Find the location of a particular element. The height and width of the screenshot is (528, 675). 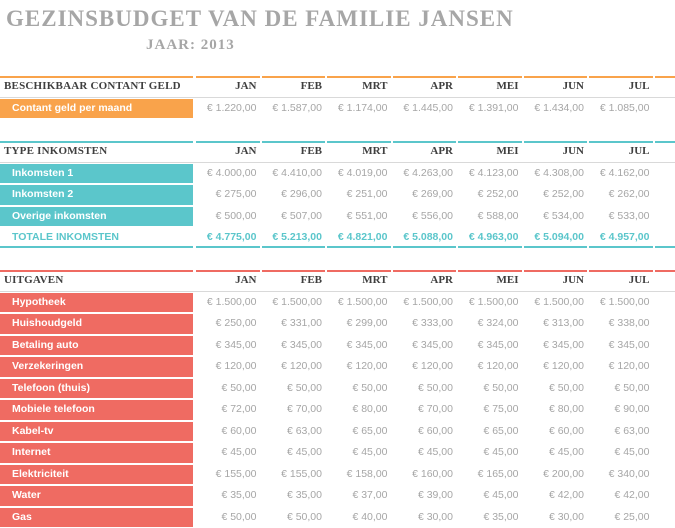

row-label: Internet is located at coordinates (96, 453).